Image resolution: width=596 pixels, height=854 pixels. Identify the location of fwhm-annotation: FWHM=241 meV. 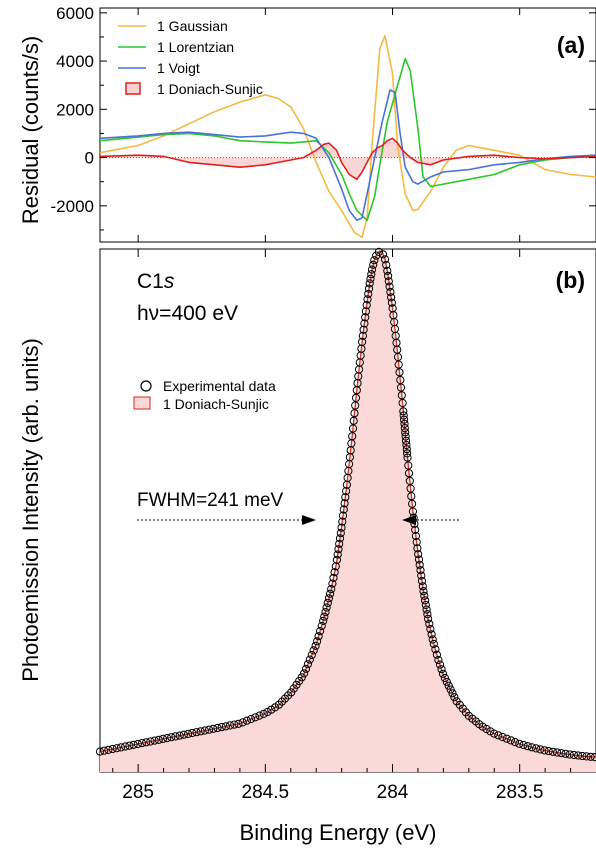
(298, 507).